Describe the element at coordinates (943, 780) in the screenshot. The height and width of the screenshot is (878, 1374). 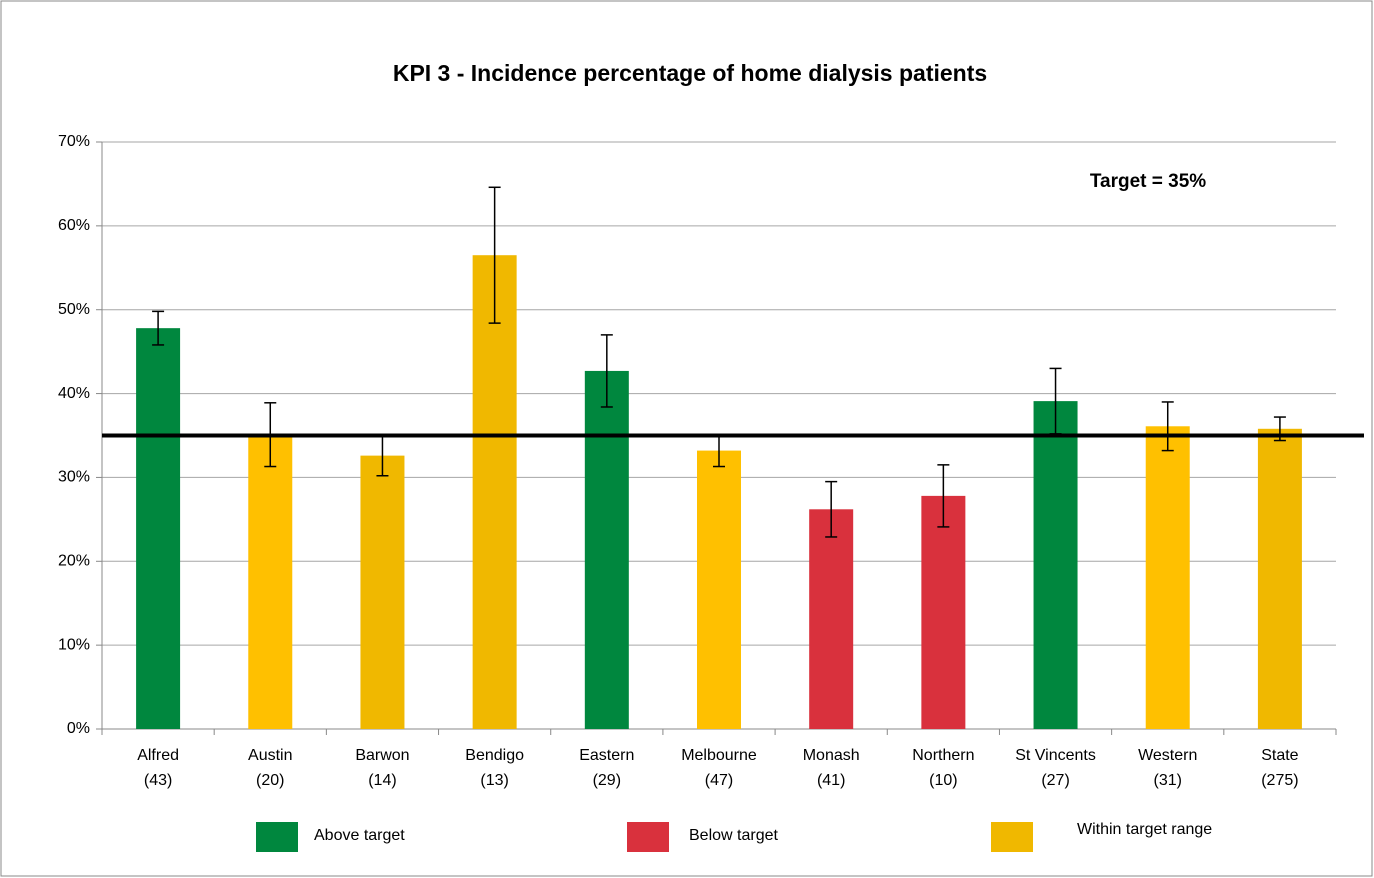
I see `x-tick-sublabel: (10)` at that location.